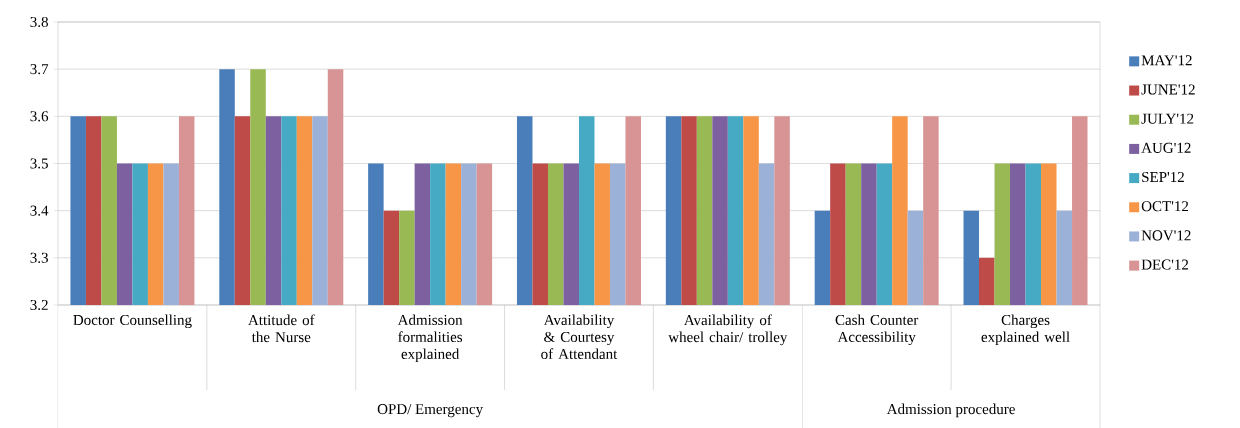  Describe the element at coordinates (1167, 118) in the screenshot. I see `legend-label: JULY'12` at that location.